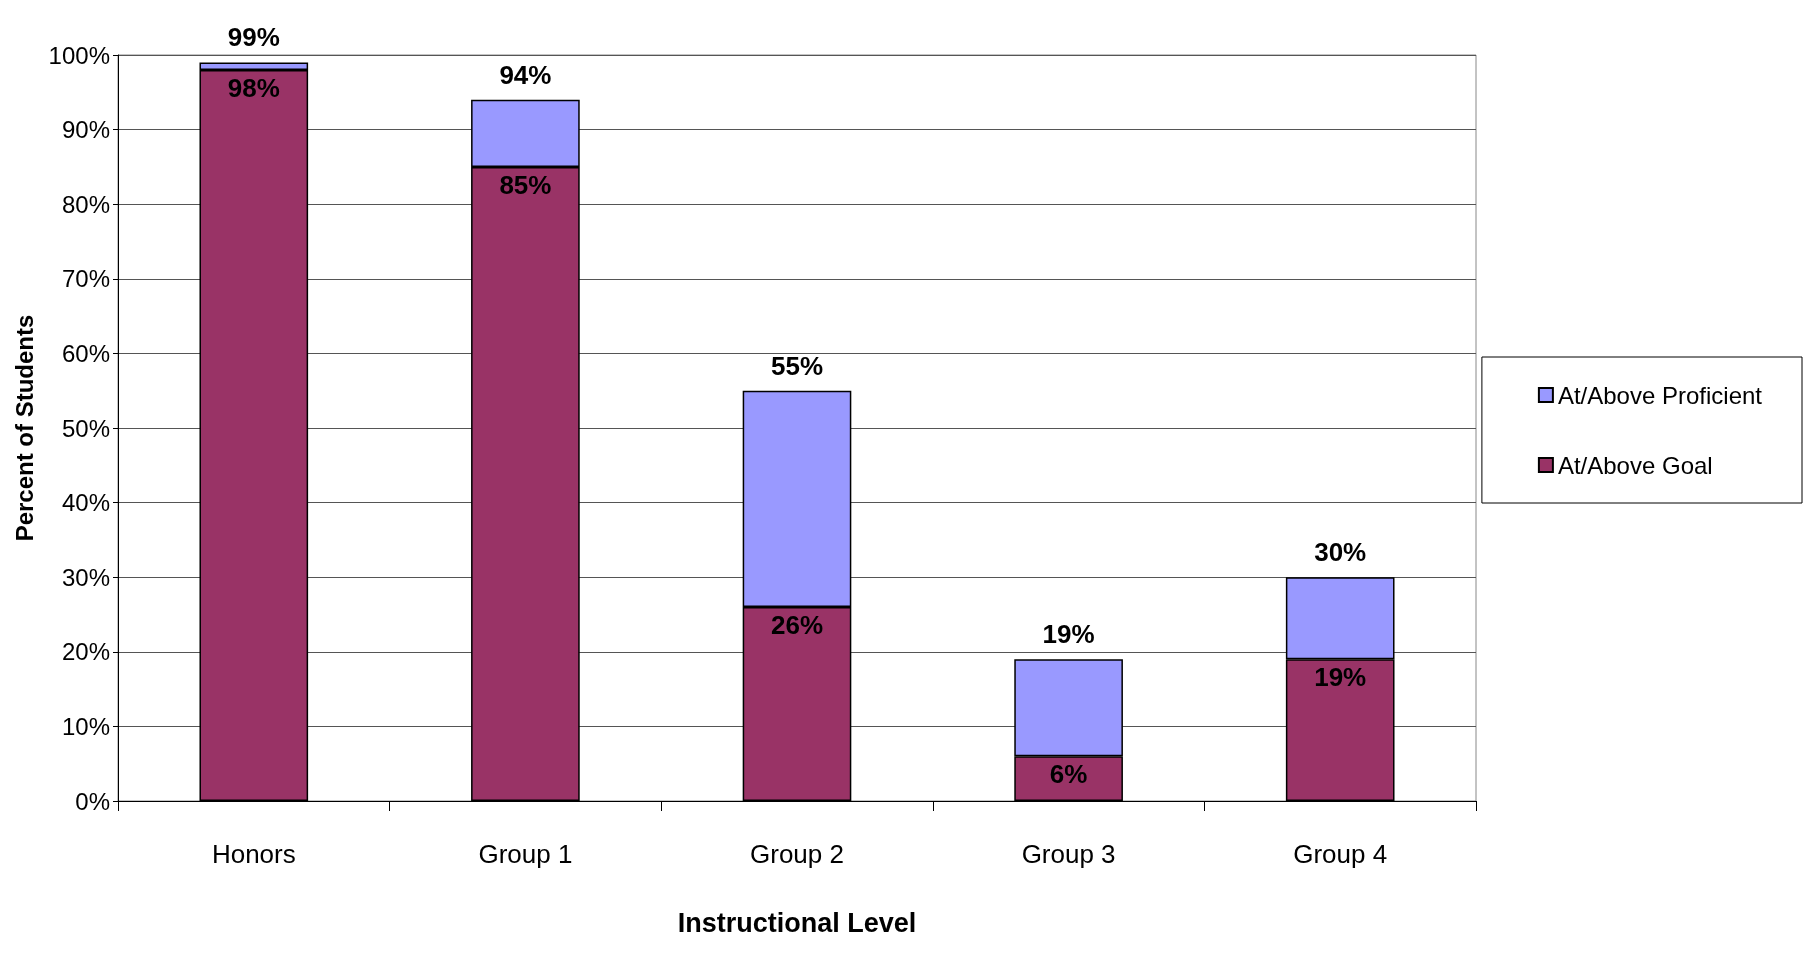 The image size is (1811, 958). What do you see at coordinates (85, 577) in the screenshot?
I see `y-tick-label: 30%` at bounding box center [85, 577].